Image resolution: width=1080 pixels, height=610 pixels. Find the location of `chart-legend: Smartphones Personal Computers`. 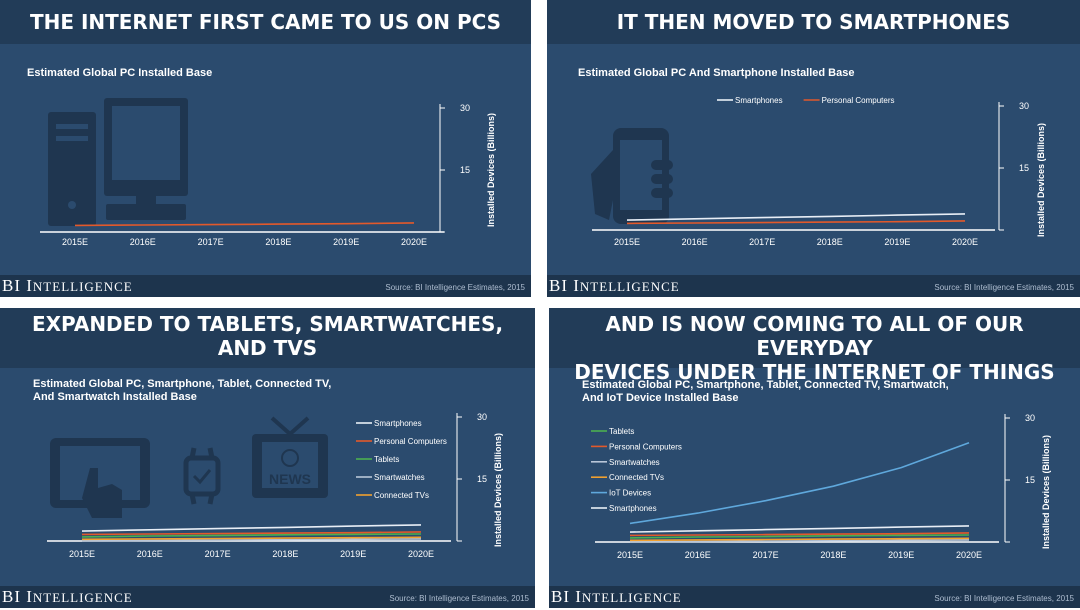

chart-legend: Smartphones Personal Computers is located at coordinates (806, 100).